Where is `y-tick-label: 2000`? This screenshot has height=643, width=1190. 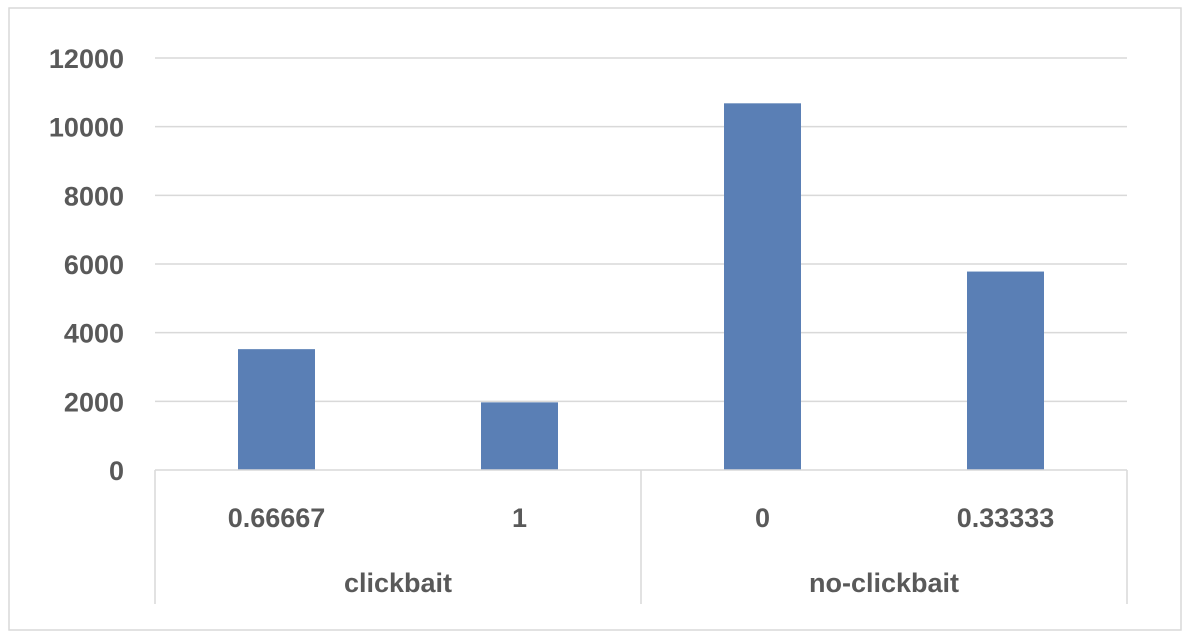
y-tick-label: 2000 is located at coordinates (94, 402).